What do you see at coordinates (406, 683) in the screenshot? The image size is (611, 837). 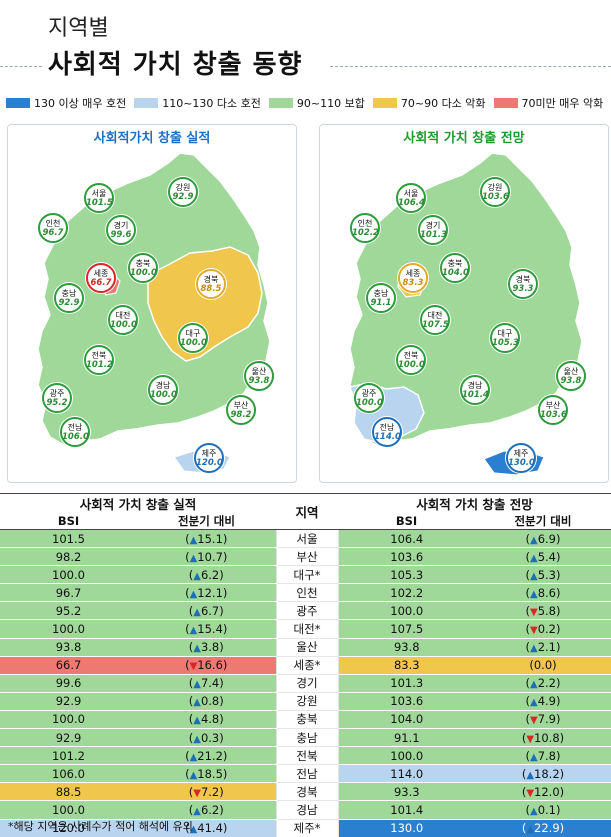 I see `forecast-bsi-cell: 101.3` at bounding box center [406, 683].